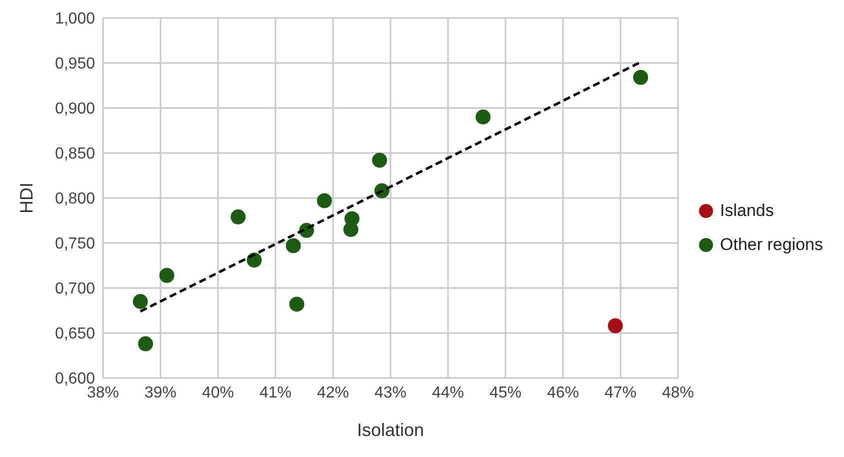 The width and height of the screenshot is (844, 457). I want to click on y-tick-label: 0,900, so click(75, 109).